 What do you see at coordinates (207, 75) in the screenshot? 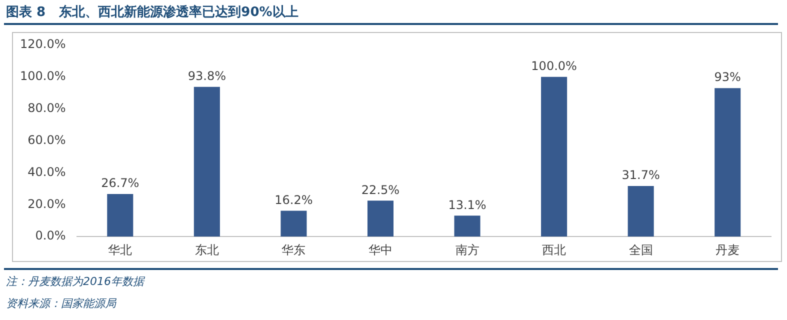
I see `data-label: 93.8%` at bounding box center [207, 75].